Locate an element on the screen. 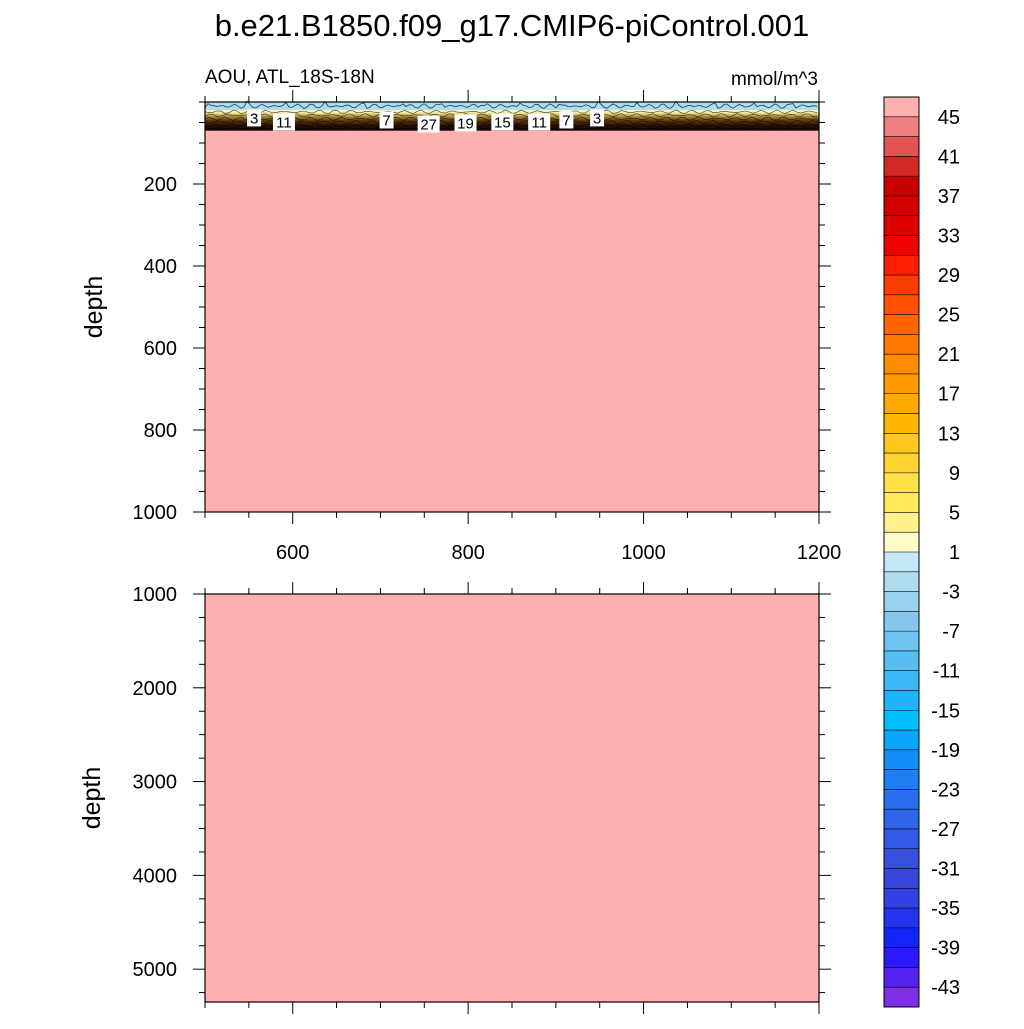  y-tick-label: 800 is located at coordinates (160, 431).